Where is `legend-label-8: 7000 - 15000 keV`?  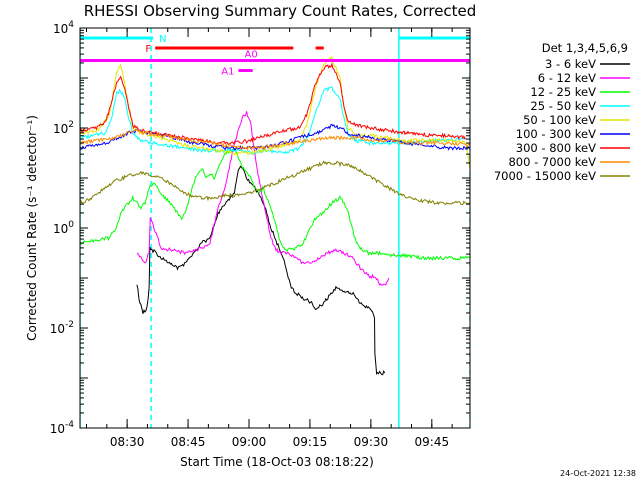
legend-label-8: 7000 - 15000 keV is located at coordinates (545, 176).